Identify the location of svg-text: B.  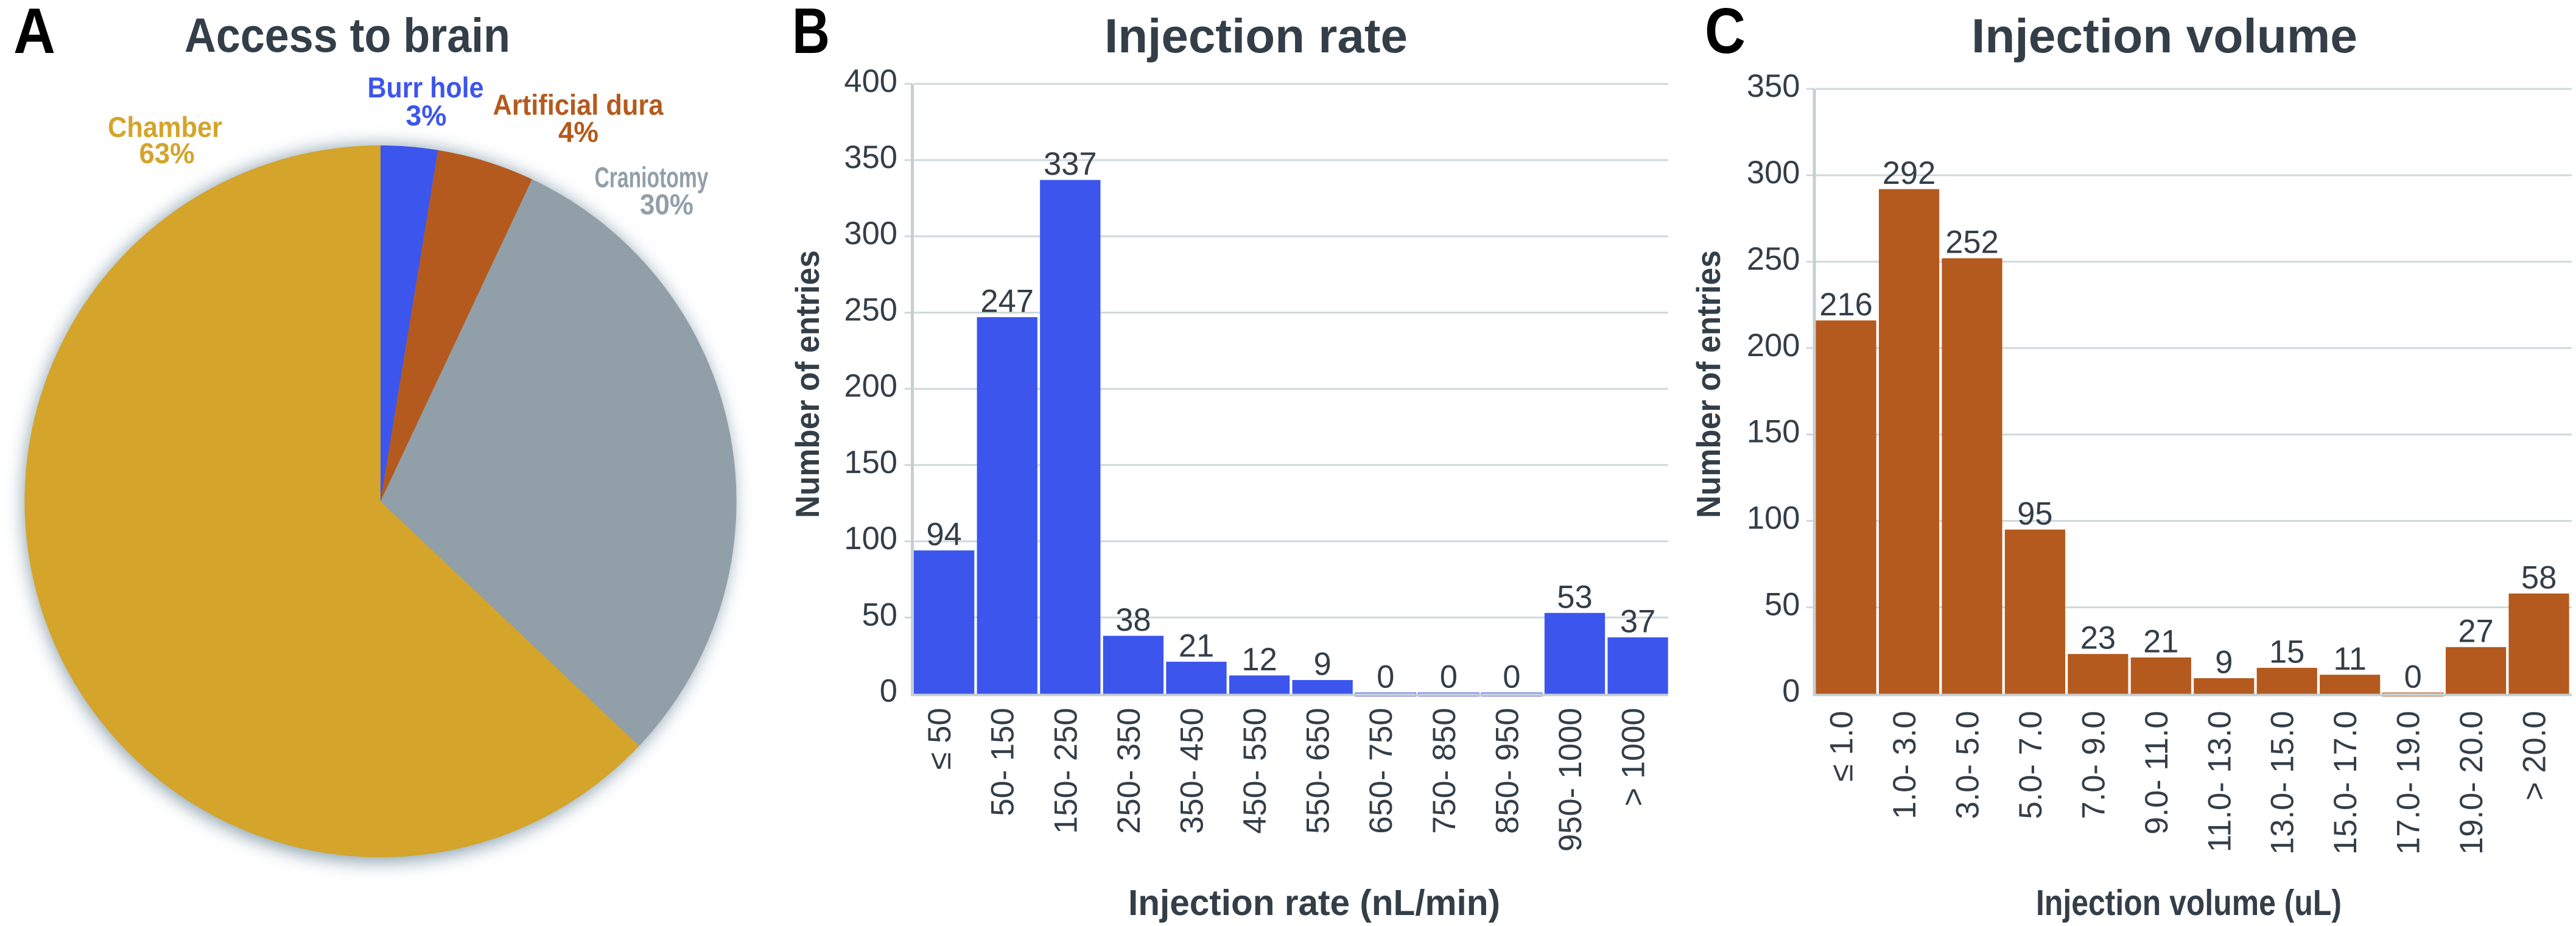
(811, 33).